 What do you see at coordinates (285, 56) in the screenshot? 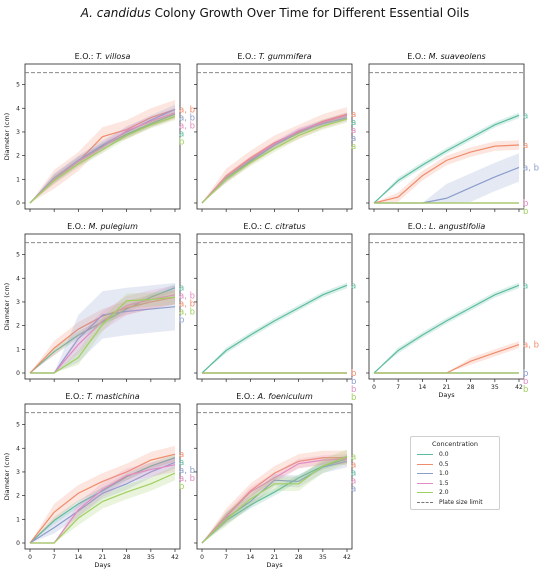
I see `panel-title-species: T. gummifera` at bounding box center [285, 56].